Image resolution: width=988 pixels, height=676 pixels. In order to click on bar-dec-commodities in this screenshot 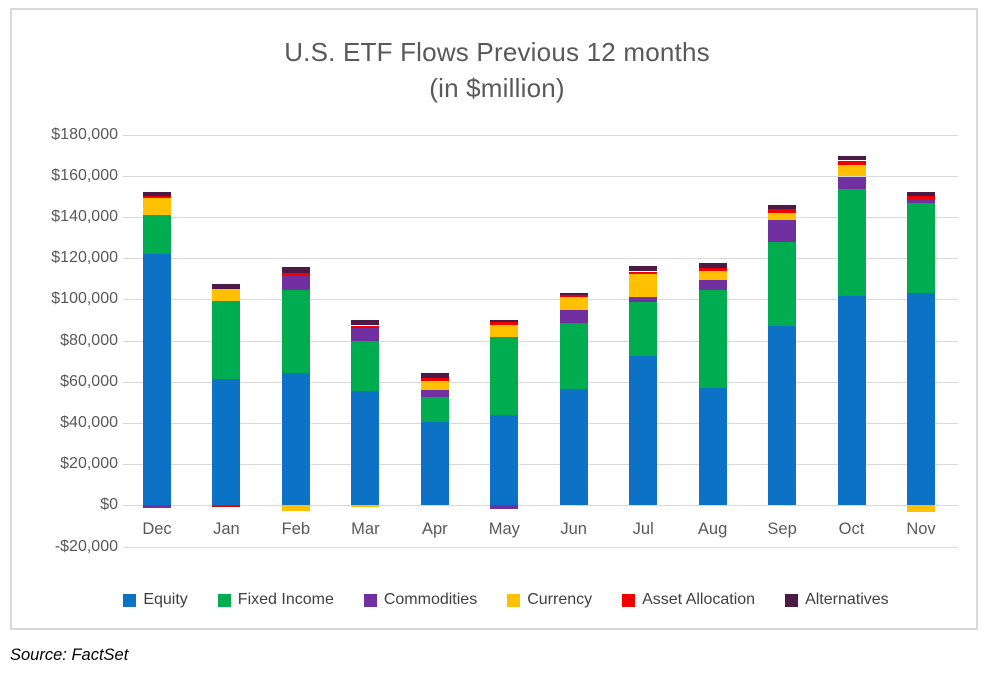, I will do `click(157, 507)`.